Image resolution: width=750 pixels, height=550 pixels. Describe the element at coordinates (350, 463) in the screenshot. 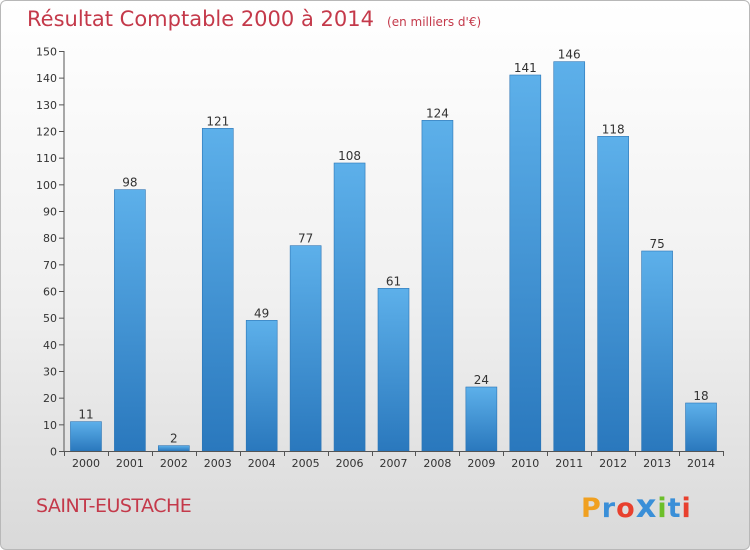

I see `x-tick-label-2006: 2006` at that location.